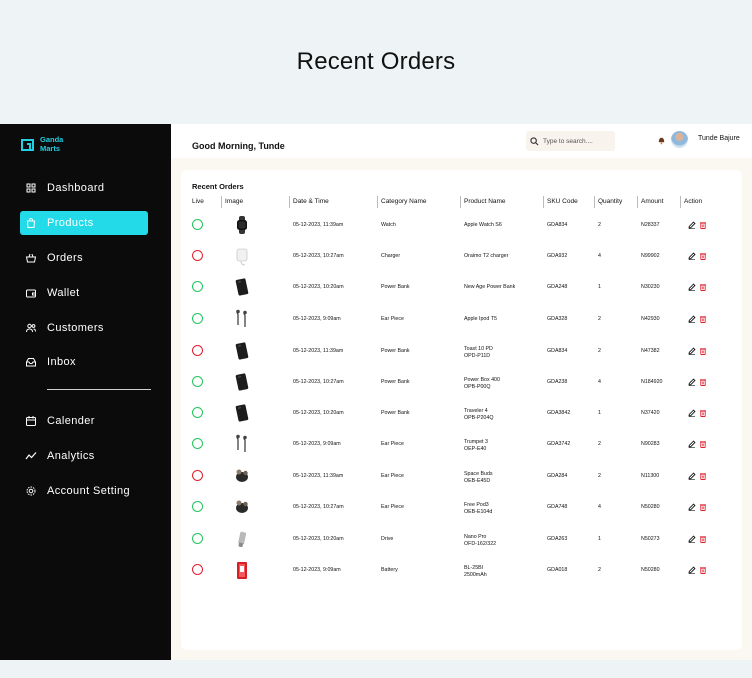 Image resolution: width=752 pixels, height=678 pixels. Describe the element at coordinates (482, 380) in the screenshot. I see `product-name: Power Box 400` at that location.